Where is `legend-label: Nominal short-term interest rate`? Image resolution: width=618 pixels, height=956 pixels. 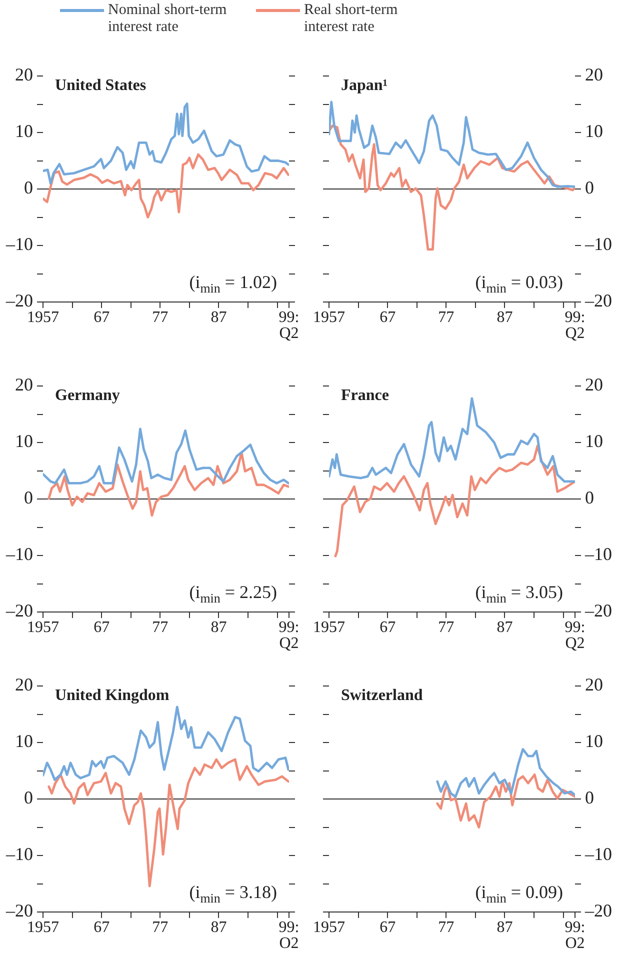 legend-label: Nominal short-term interest rate is located at coordinates (168, 19).